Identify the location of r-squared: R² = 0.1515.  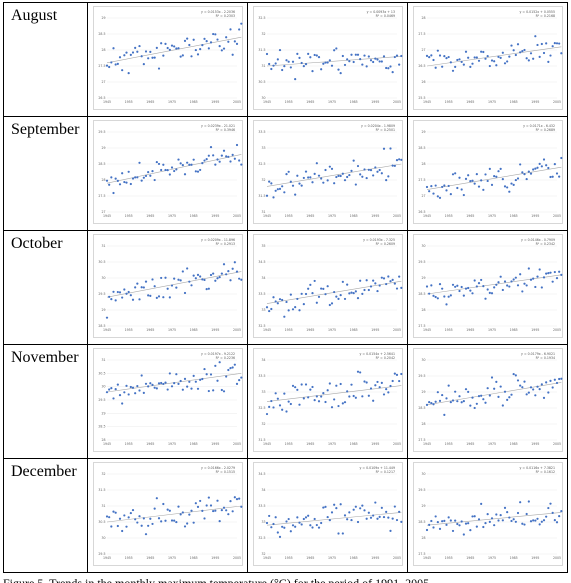
(224, 472).